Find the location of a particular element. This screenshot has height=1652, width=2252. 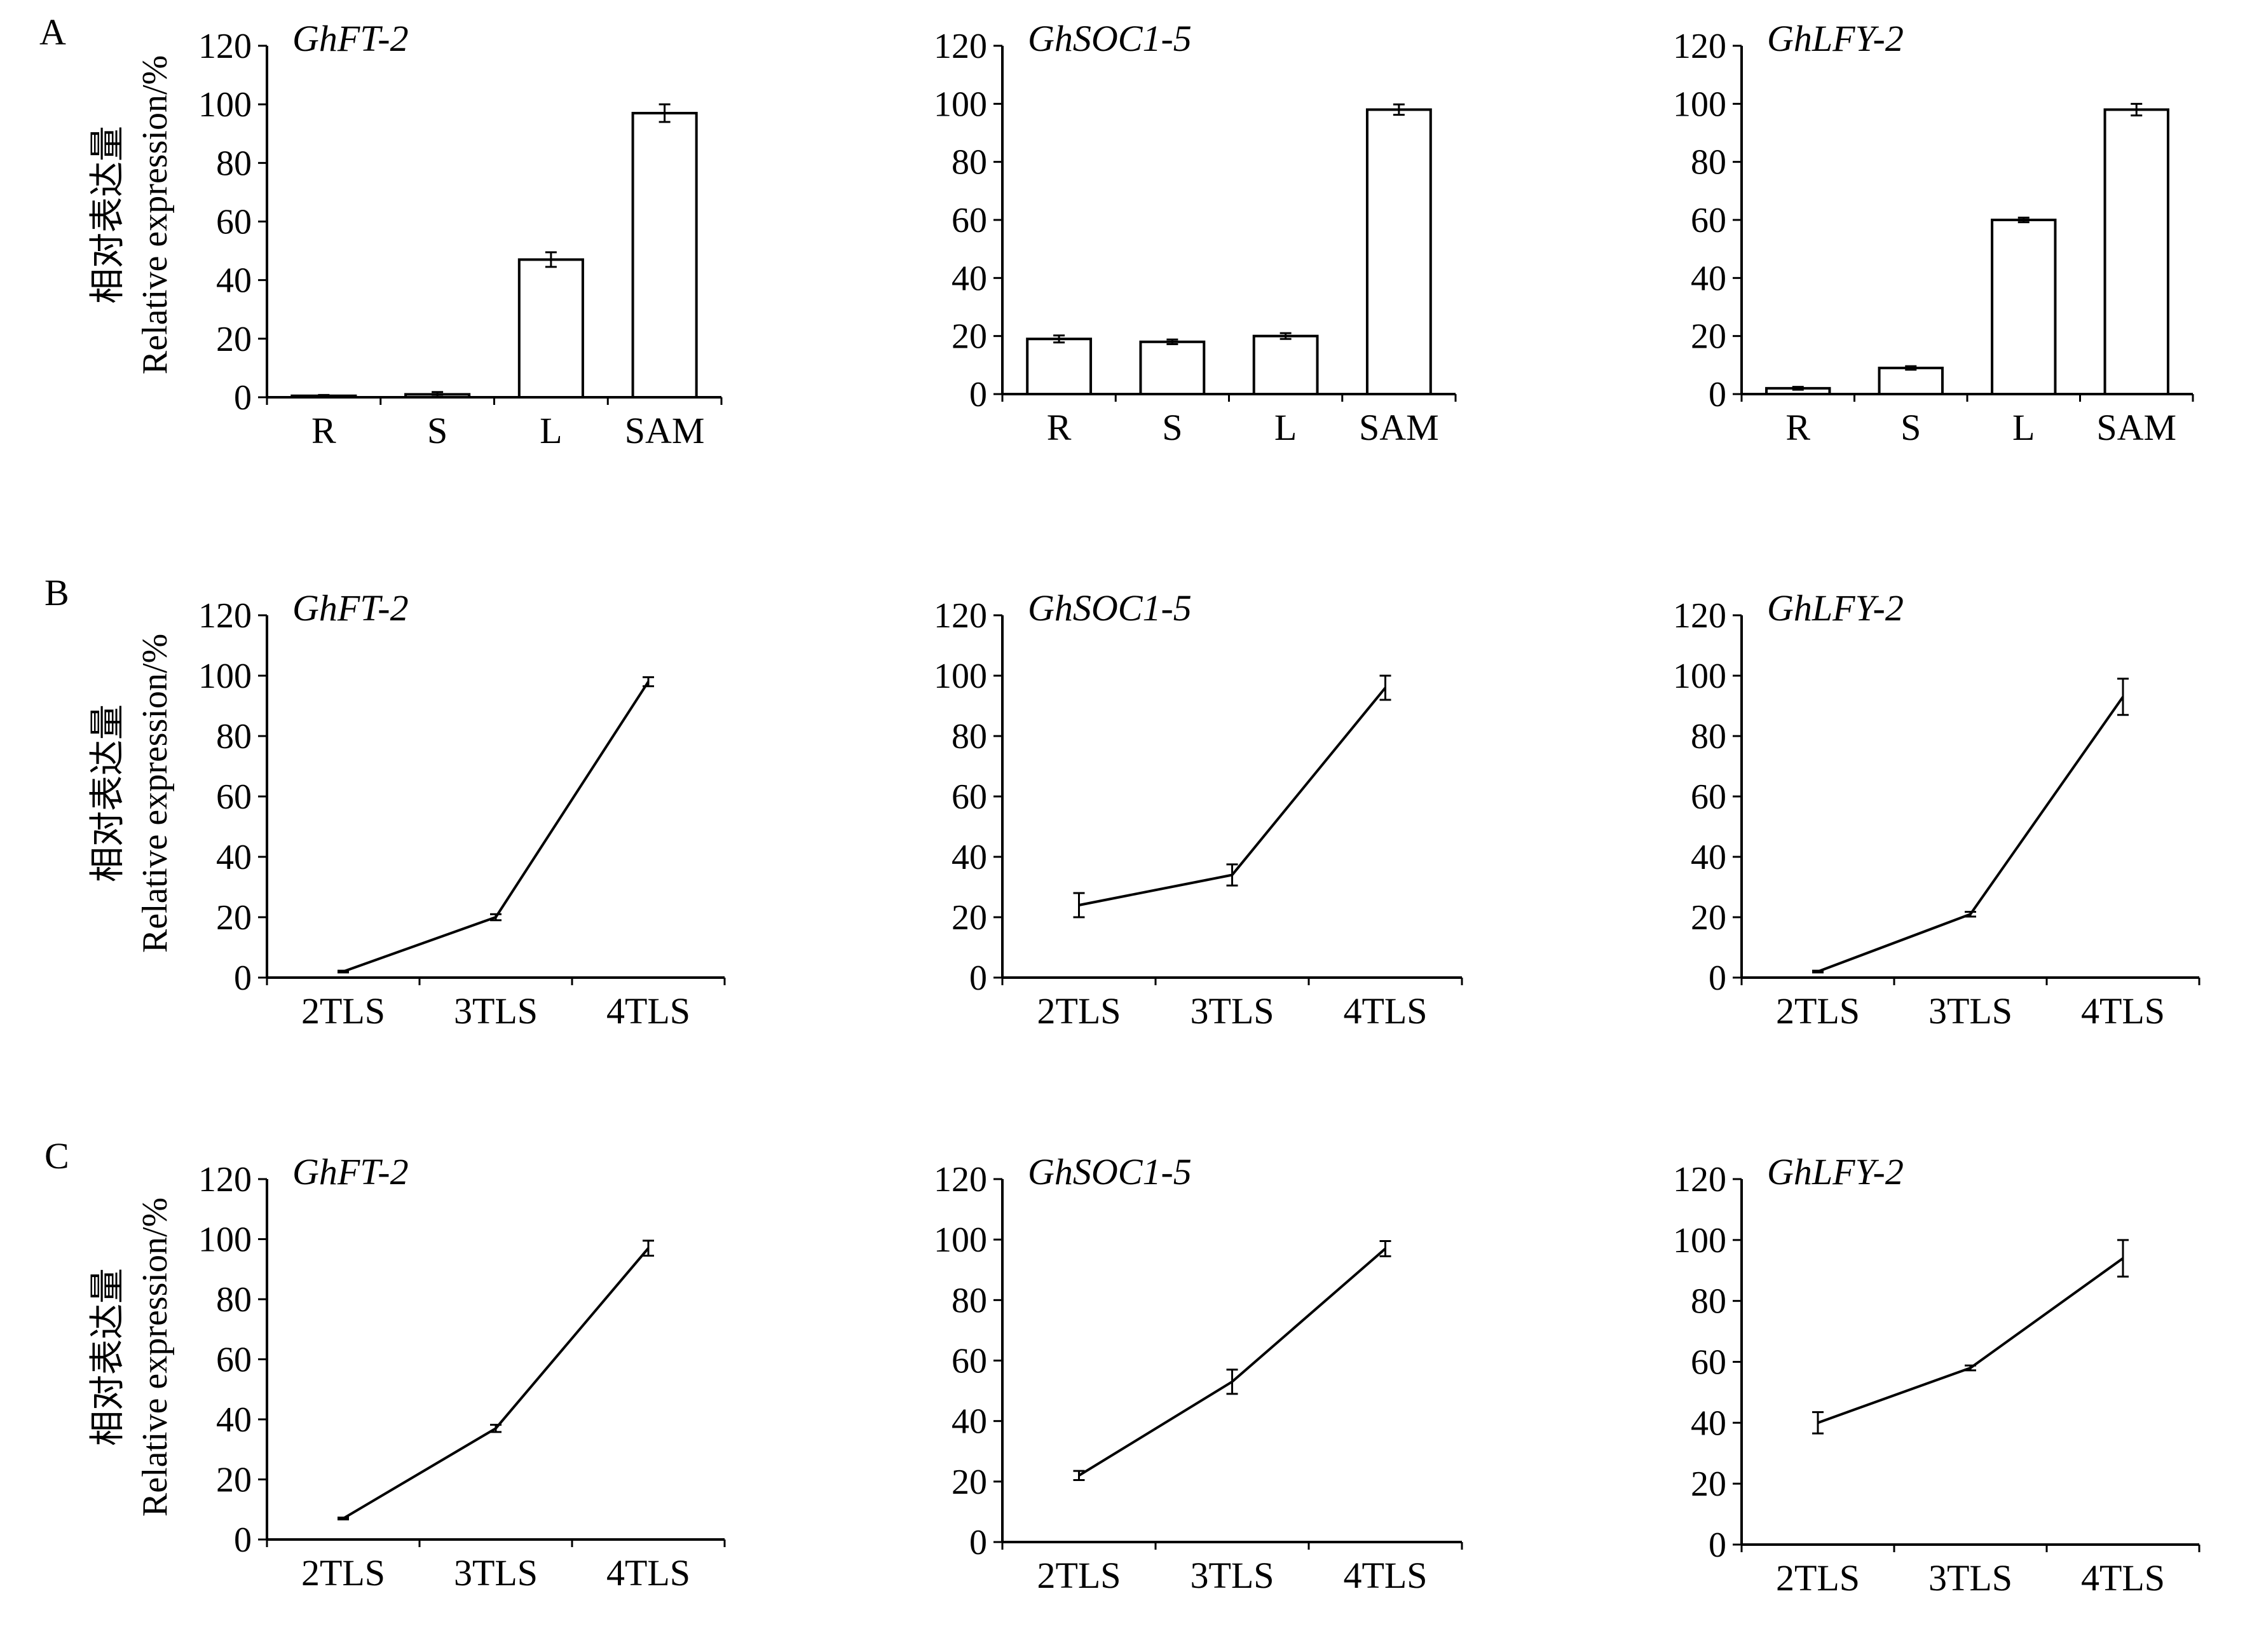

chart-a-ghlfy-2: 0 20 40 60 80 100 120 R S L SAM GhLFY-2 is located at coordinates (1933, 233).